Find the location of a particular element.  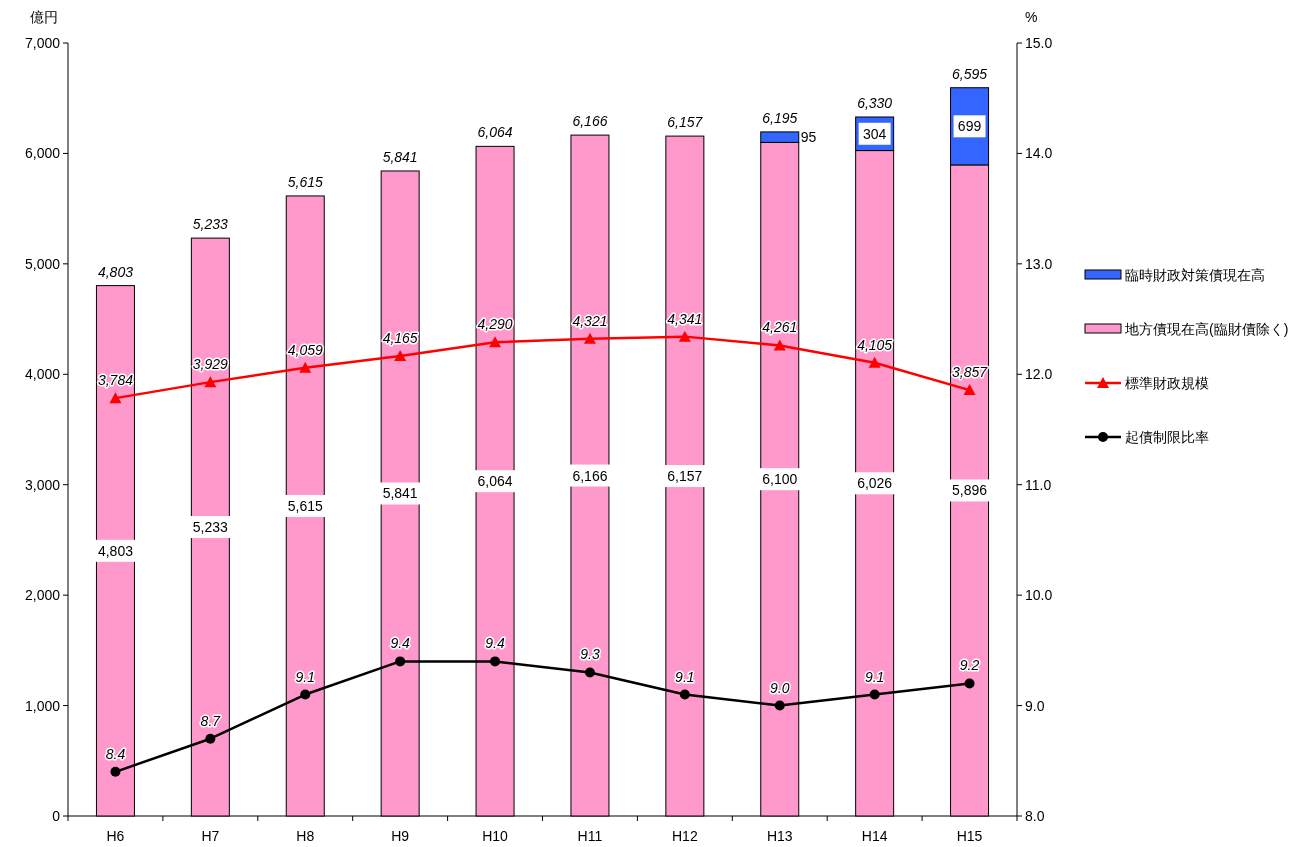

y-tick-label: 1,000 is located at coordinates (42, 705).